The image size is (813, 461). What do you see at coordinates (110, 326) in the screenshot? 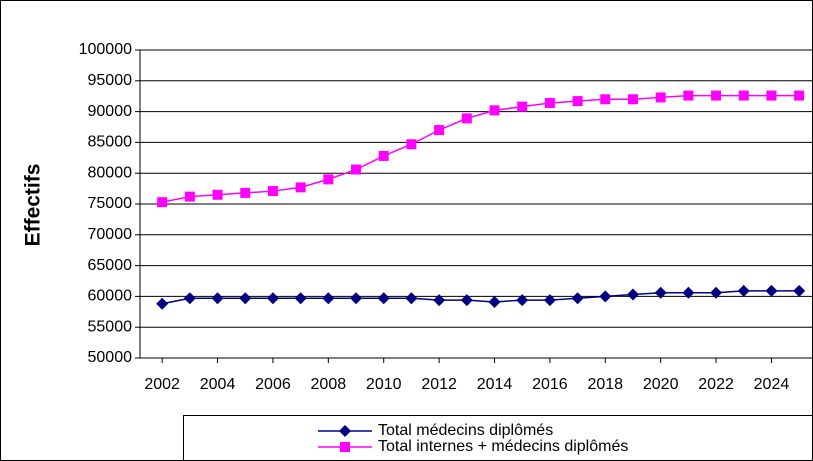
I see `y-tick-label: 55000` at bounding box center [110, 326].